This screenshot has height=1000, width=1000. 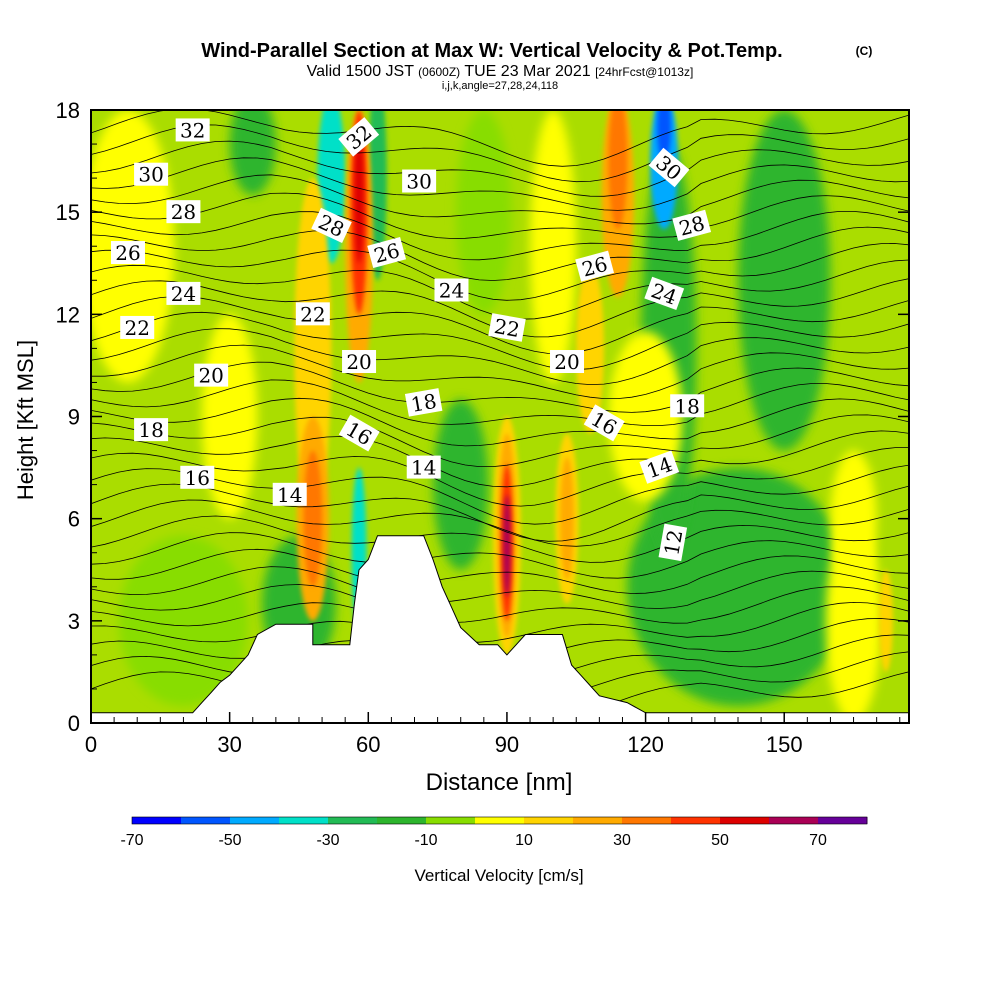 I want to click on colorbar-tick-label: -50, so click(x=229, y=840).